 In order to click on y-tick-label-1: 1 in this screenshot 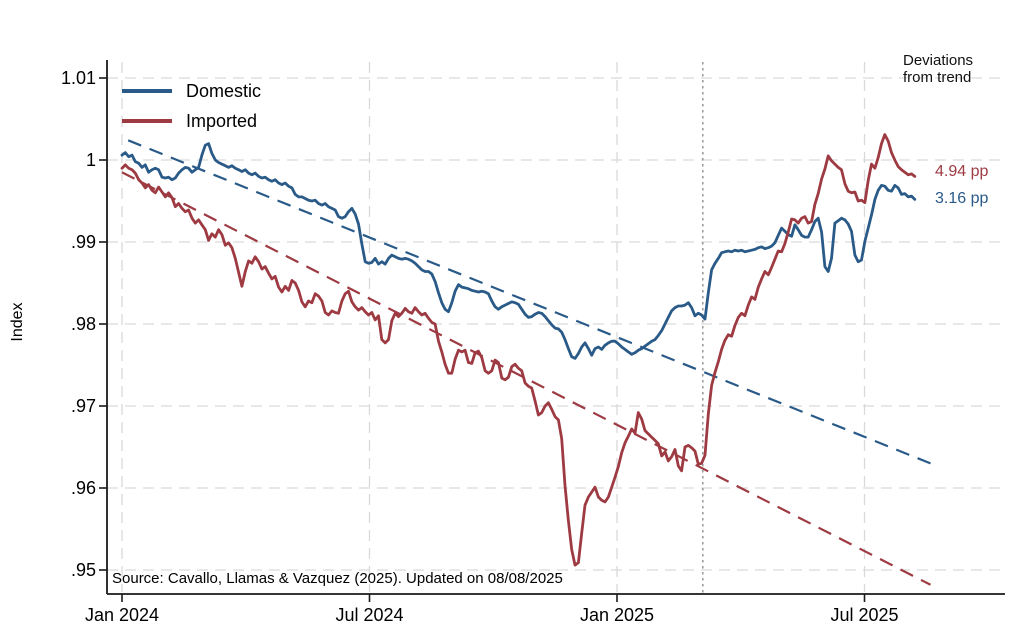, I will do `click(90, 160)`.